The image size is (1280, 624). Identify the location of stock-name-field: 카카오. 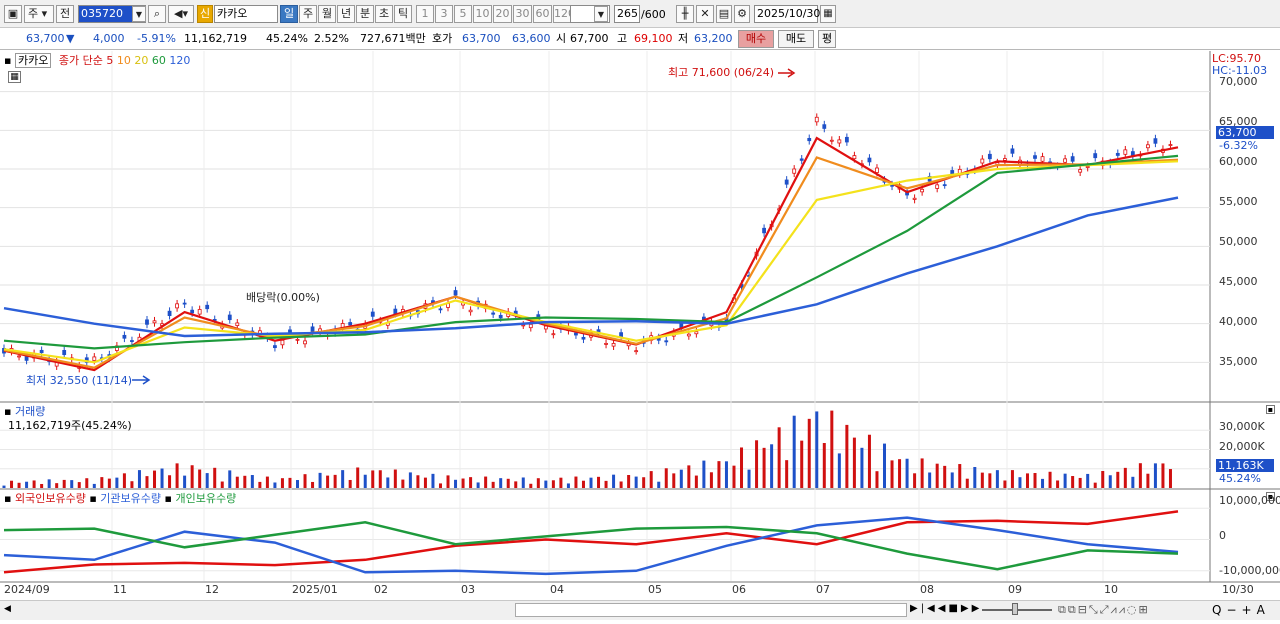
(246, 14).